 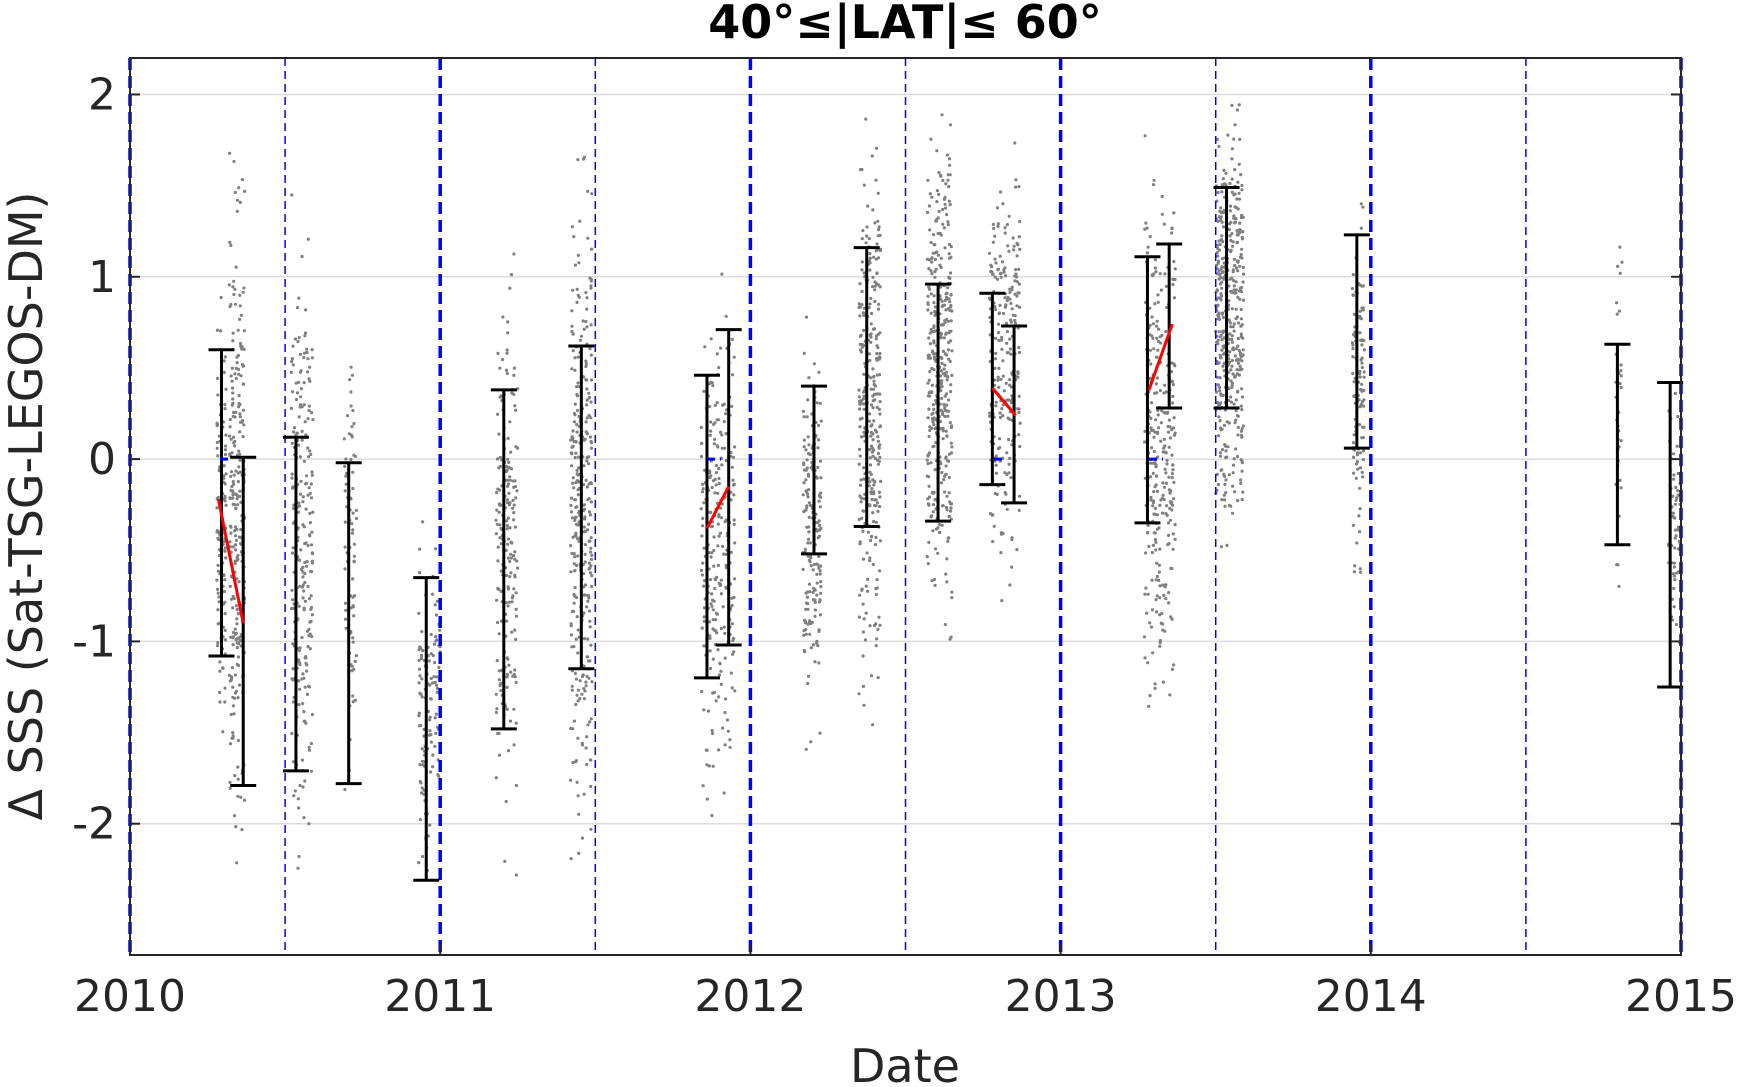 What do you see at coordinates (581, 507) in the screenshot?
I see `range-bar` at bounding box center [581, 507].